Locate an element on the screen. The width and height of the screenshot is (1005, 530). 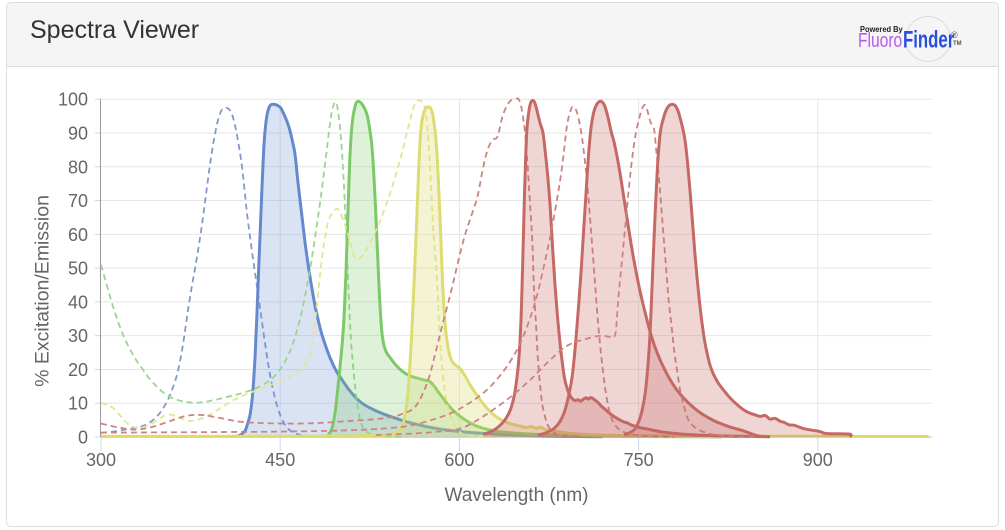
svg-text: 750 is located at coordinates (639, 460).